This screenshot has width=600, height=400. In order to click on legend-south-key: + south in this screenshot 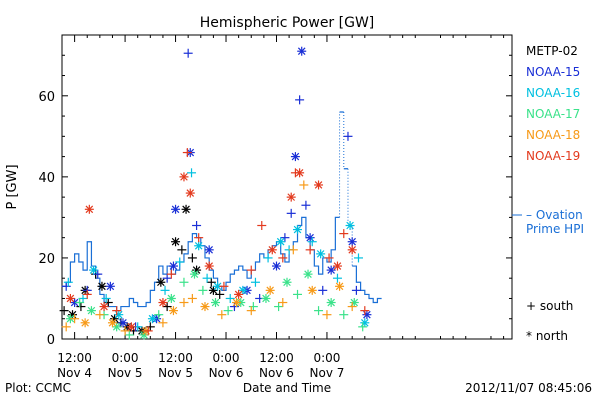, I will do `click(549, 306)`.